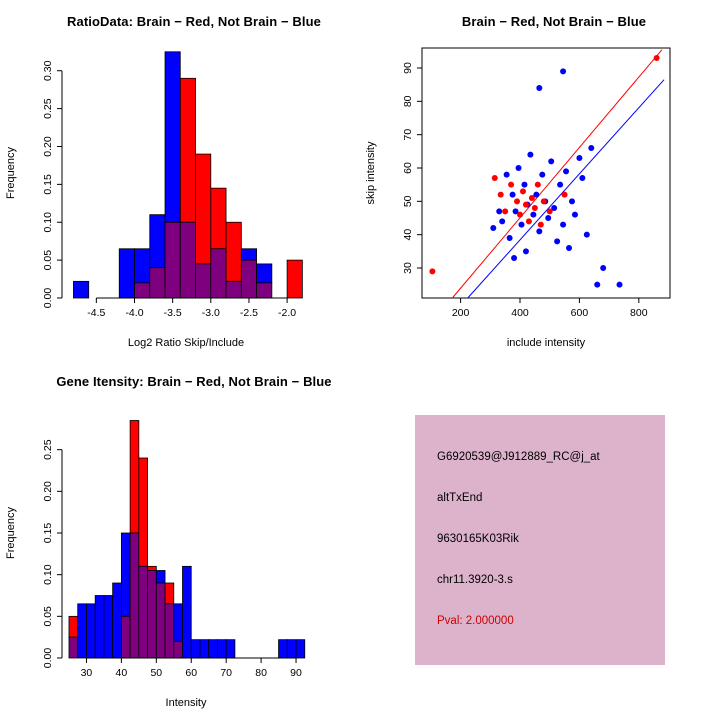 The height and width of the screenshot is (720, 720). Describe the element at coordinates (546, 343) in the screenshot. I see `svg-text: include intensity` at that location.